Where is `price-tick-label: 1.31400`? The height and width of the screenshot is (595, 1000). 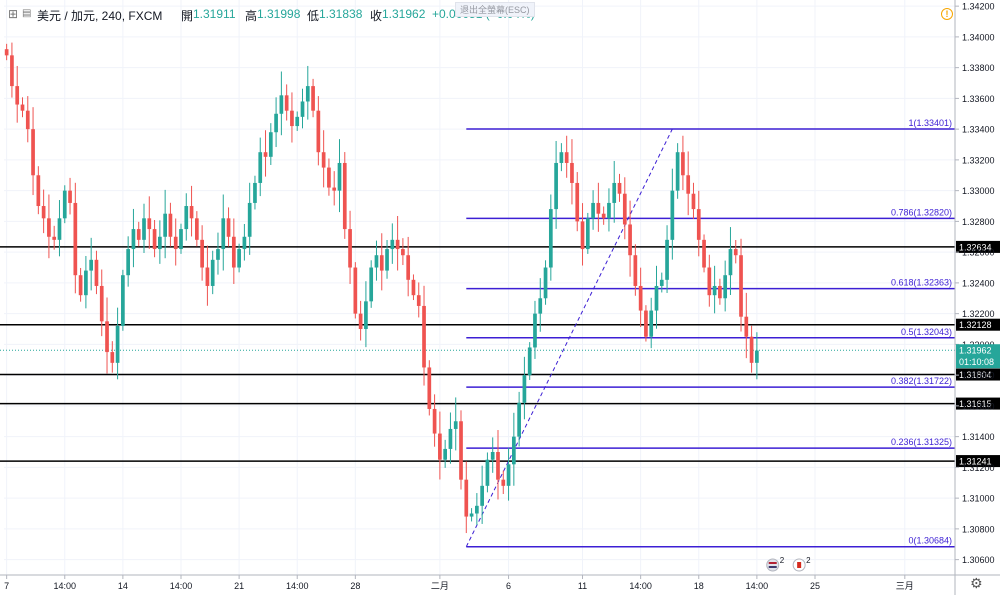 price-tick-label: 1.31400 is located at coordinates (978, 437).